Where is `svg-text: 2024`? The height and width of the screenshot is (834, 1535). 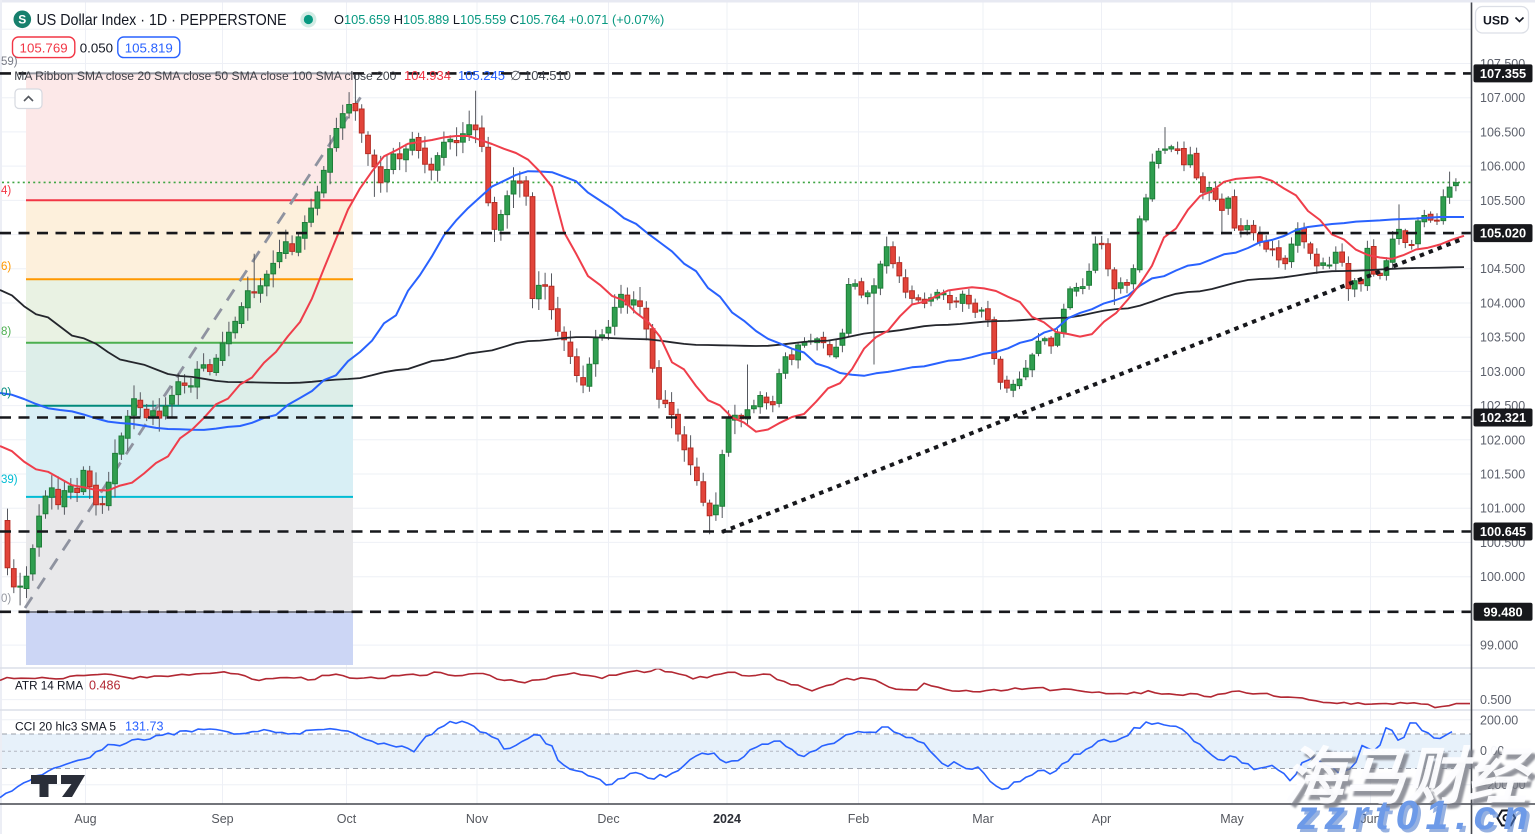 svg-text: 2024 is located at coordinates (727, 819).